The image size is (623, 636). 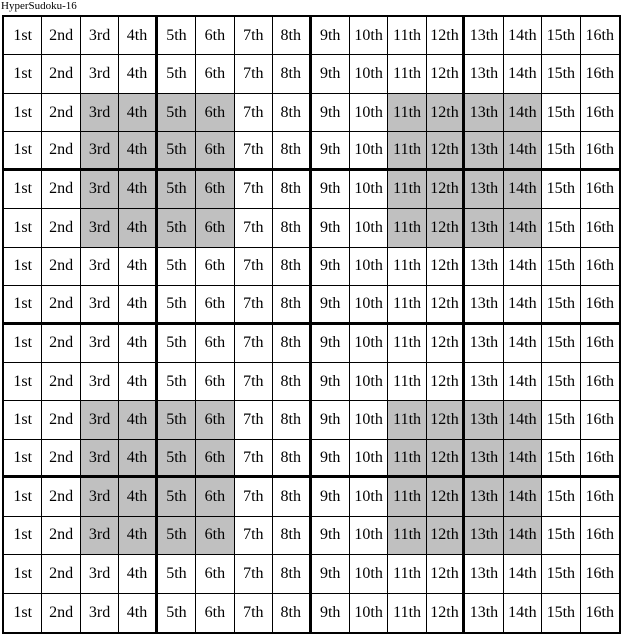 What do you see at coordinates (523, 574) in the screenshot?
I see `grid-cell-r15-c14: 14th` at bounding box center [523, 574].